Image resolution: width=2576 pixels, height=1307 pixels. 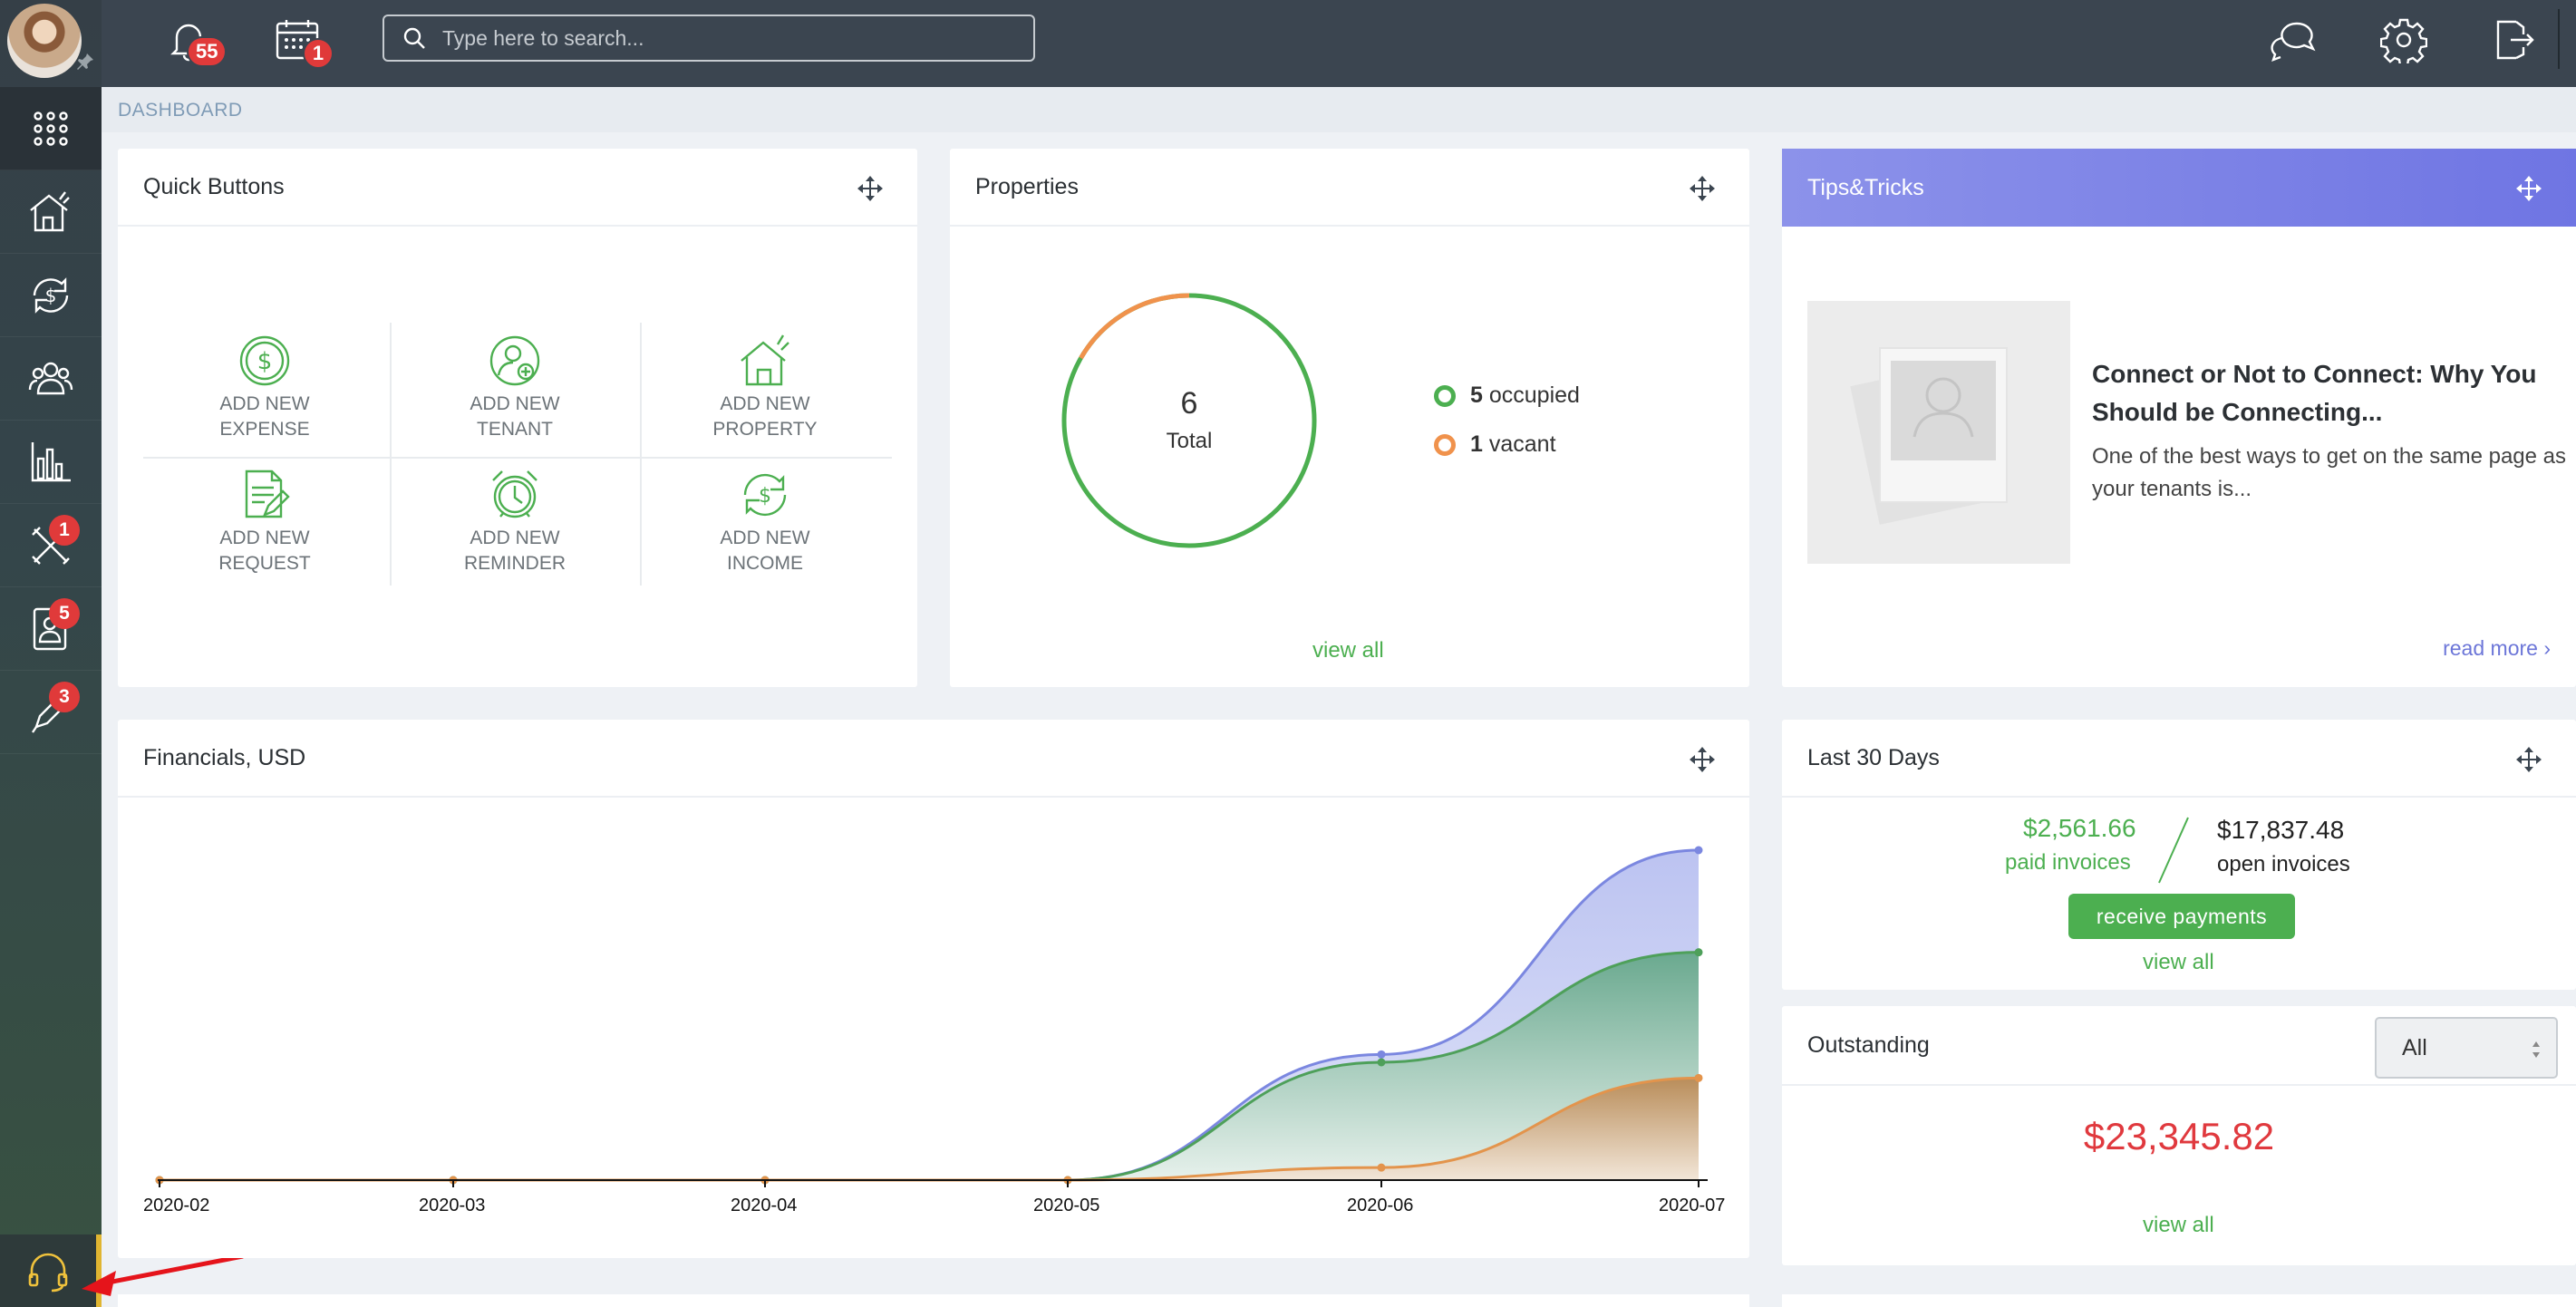 What do you see at coordinates (180, 110) in the screenshot?
I see `breadcrumb: DASHBOARD` at bounding box center [180, 110].